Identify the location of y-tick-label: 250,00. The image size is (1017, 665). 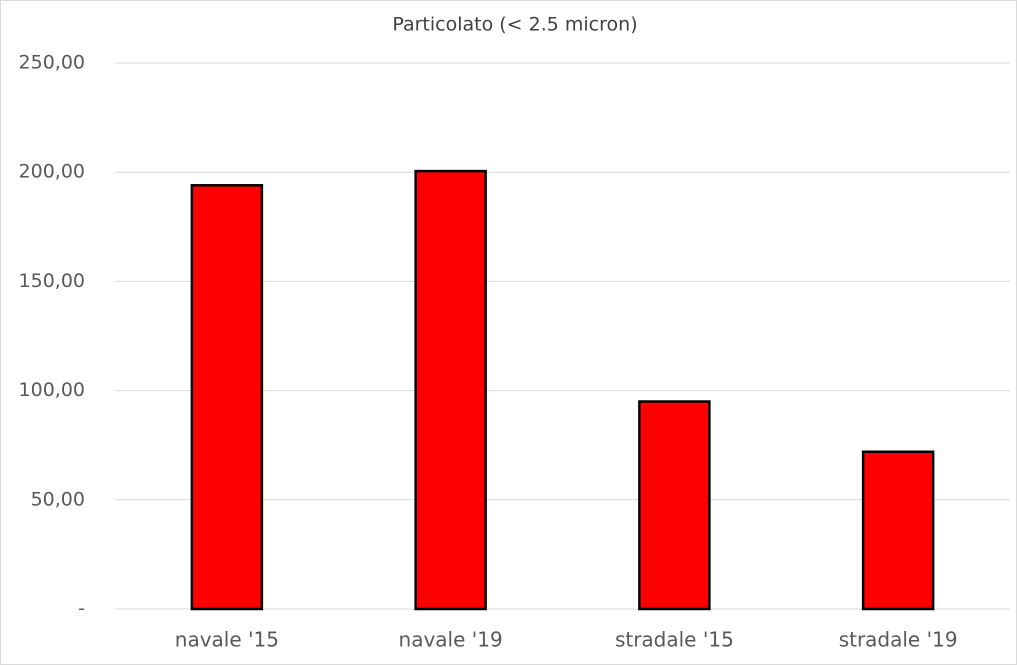
(52, 63).